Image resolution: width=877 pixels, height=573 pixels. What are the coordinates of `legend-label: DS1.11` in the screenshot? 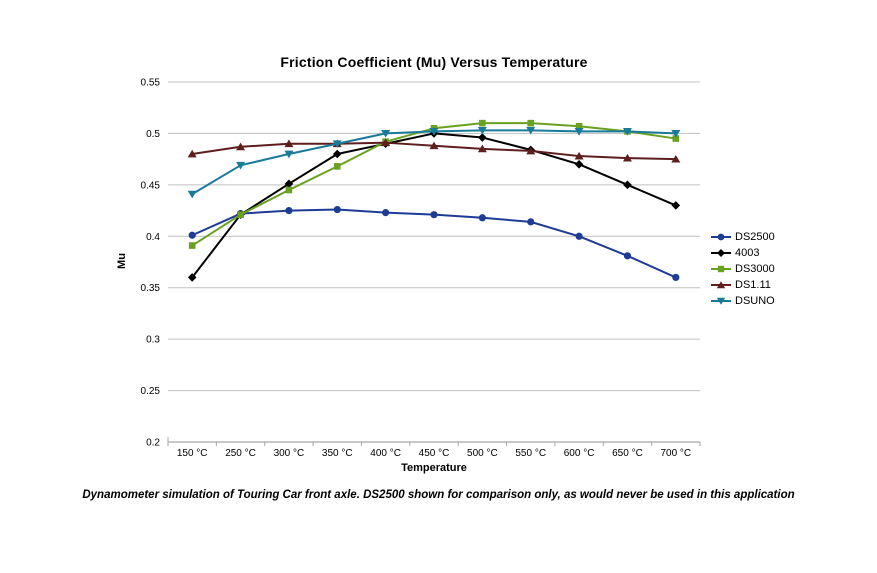 It's located at (753, 285).